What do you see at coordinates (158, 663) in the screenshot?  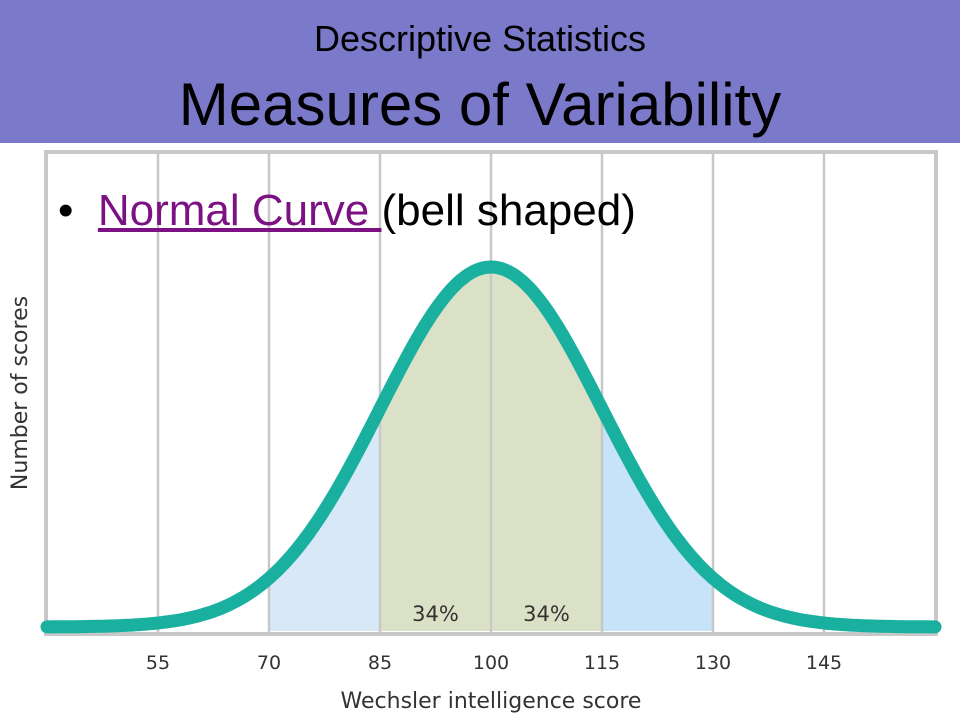 I see `x-tick-label-55: 55` at bounding box center [158, 663].